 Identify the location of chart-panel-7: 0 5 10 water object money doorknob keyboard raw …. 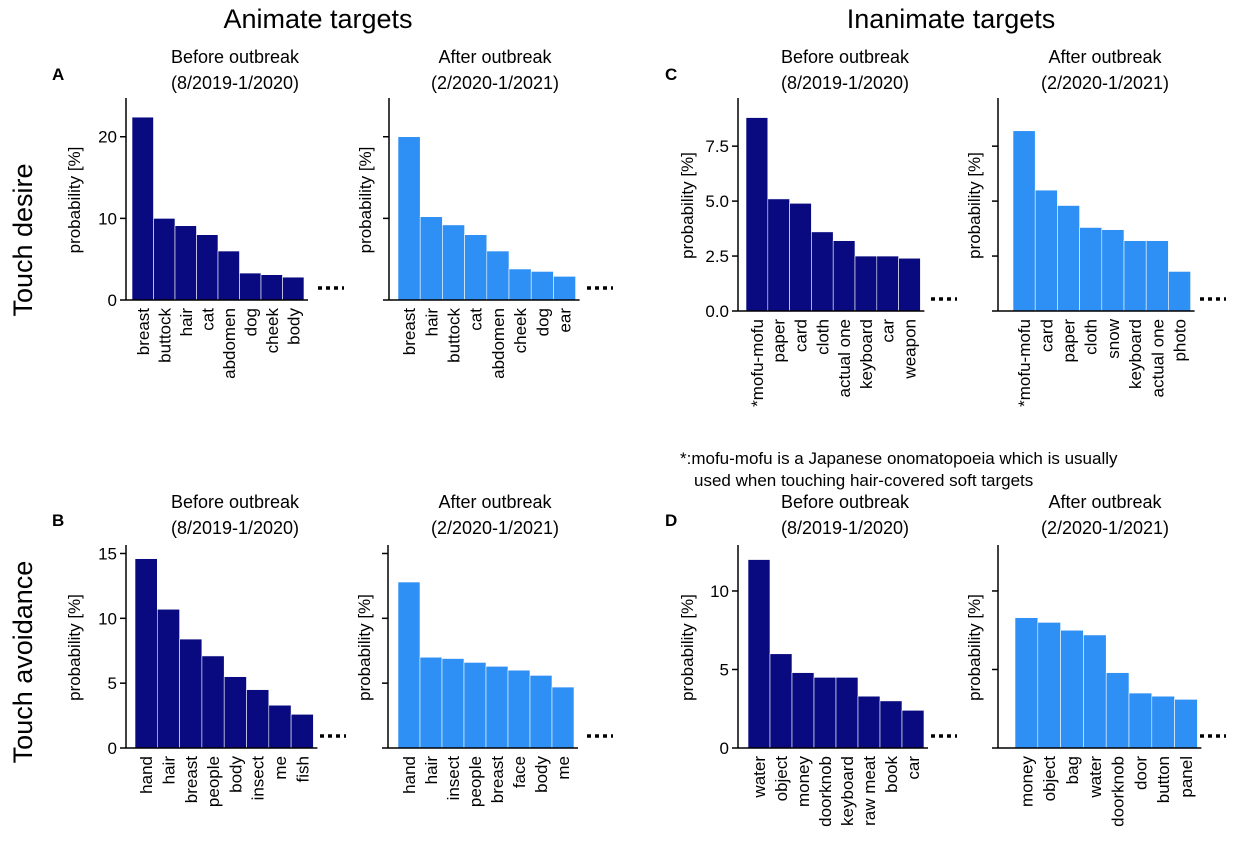
(811, 659).